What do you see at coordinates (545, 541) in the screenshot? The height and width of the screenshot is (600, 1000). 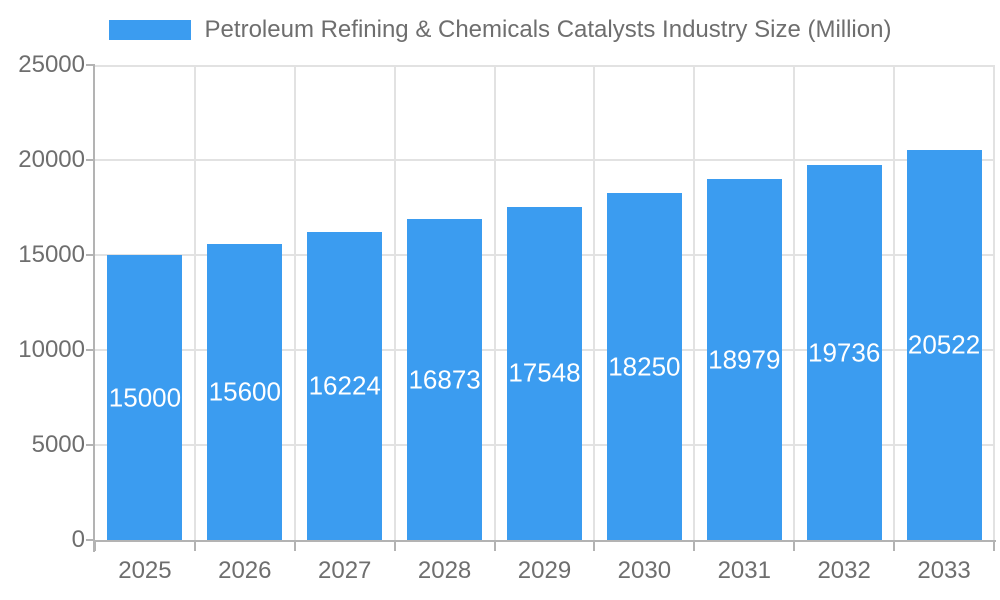 I see `x-axis-line` at bounding box center [545, 541].